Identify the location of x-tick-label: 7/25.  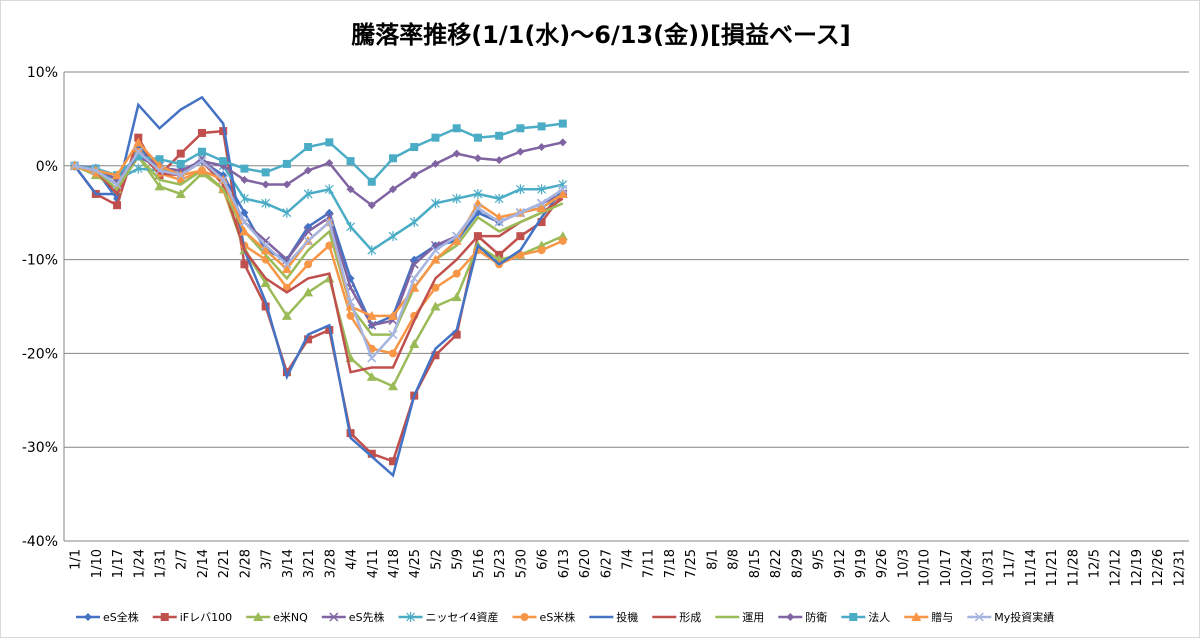
(691, 563).